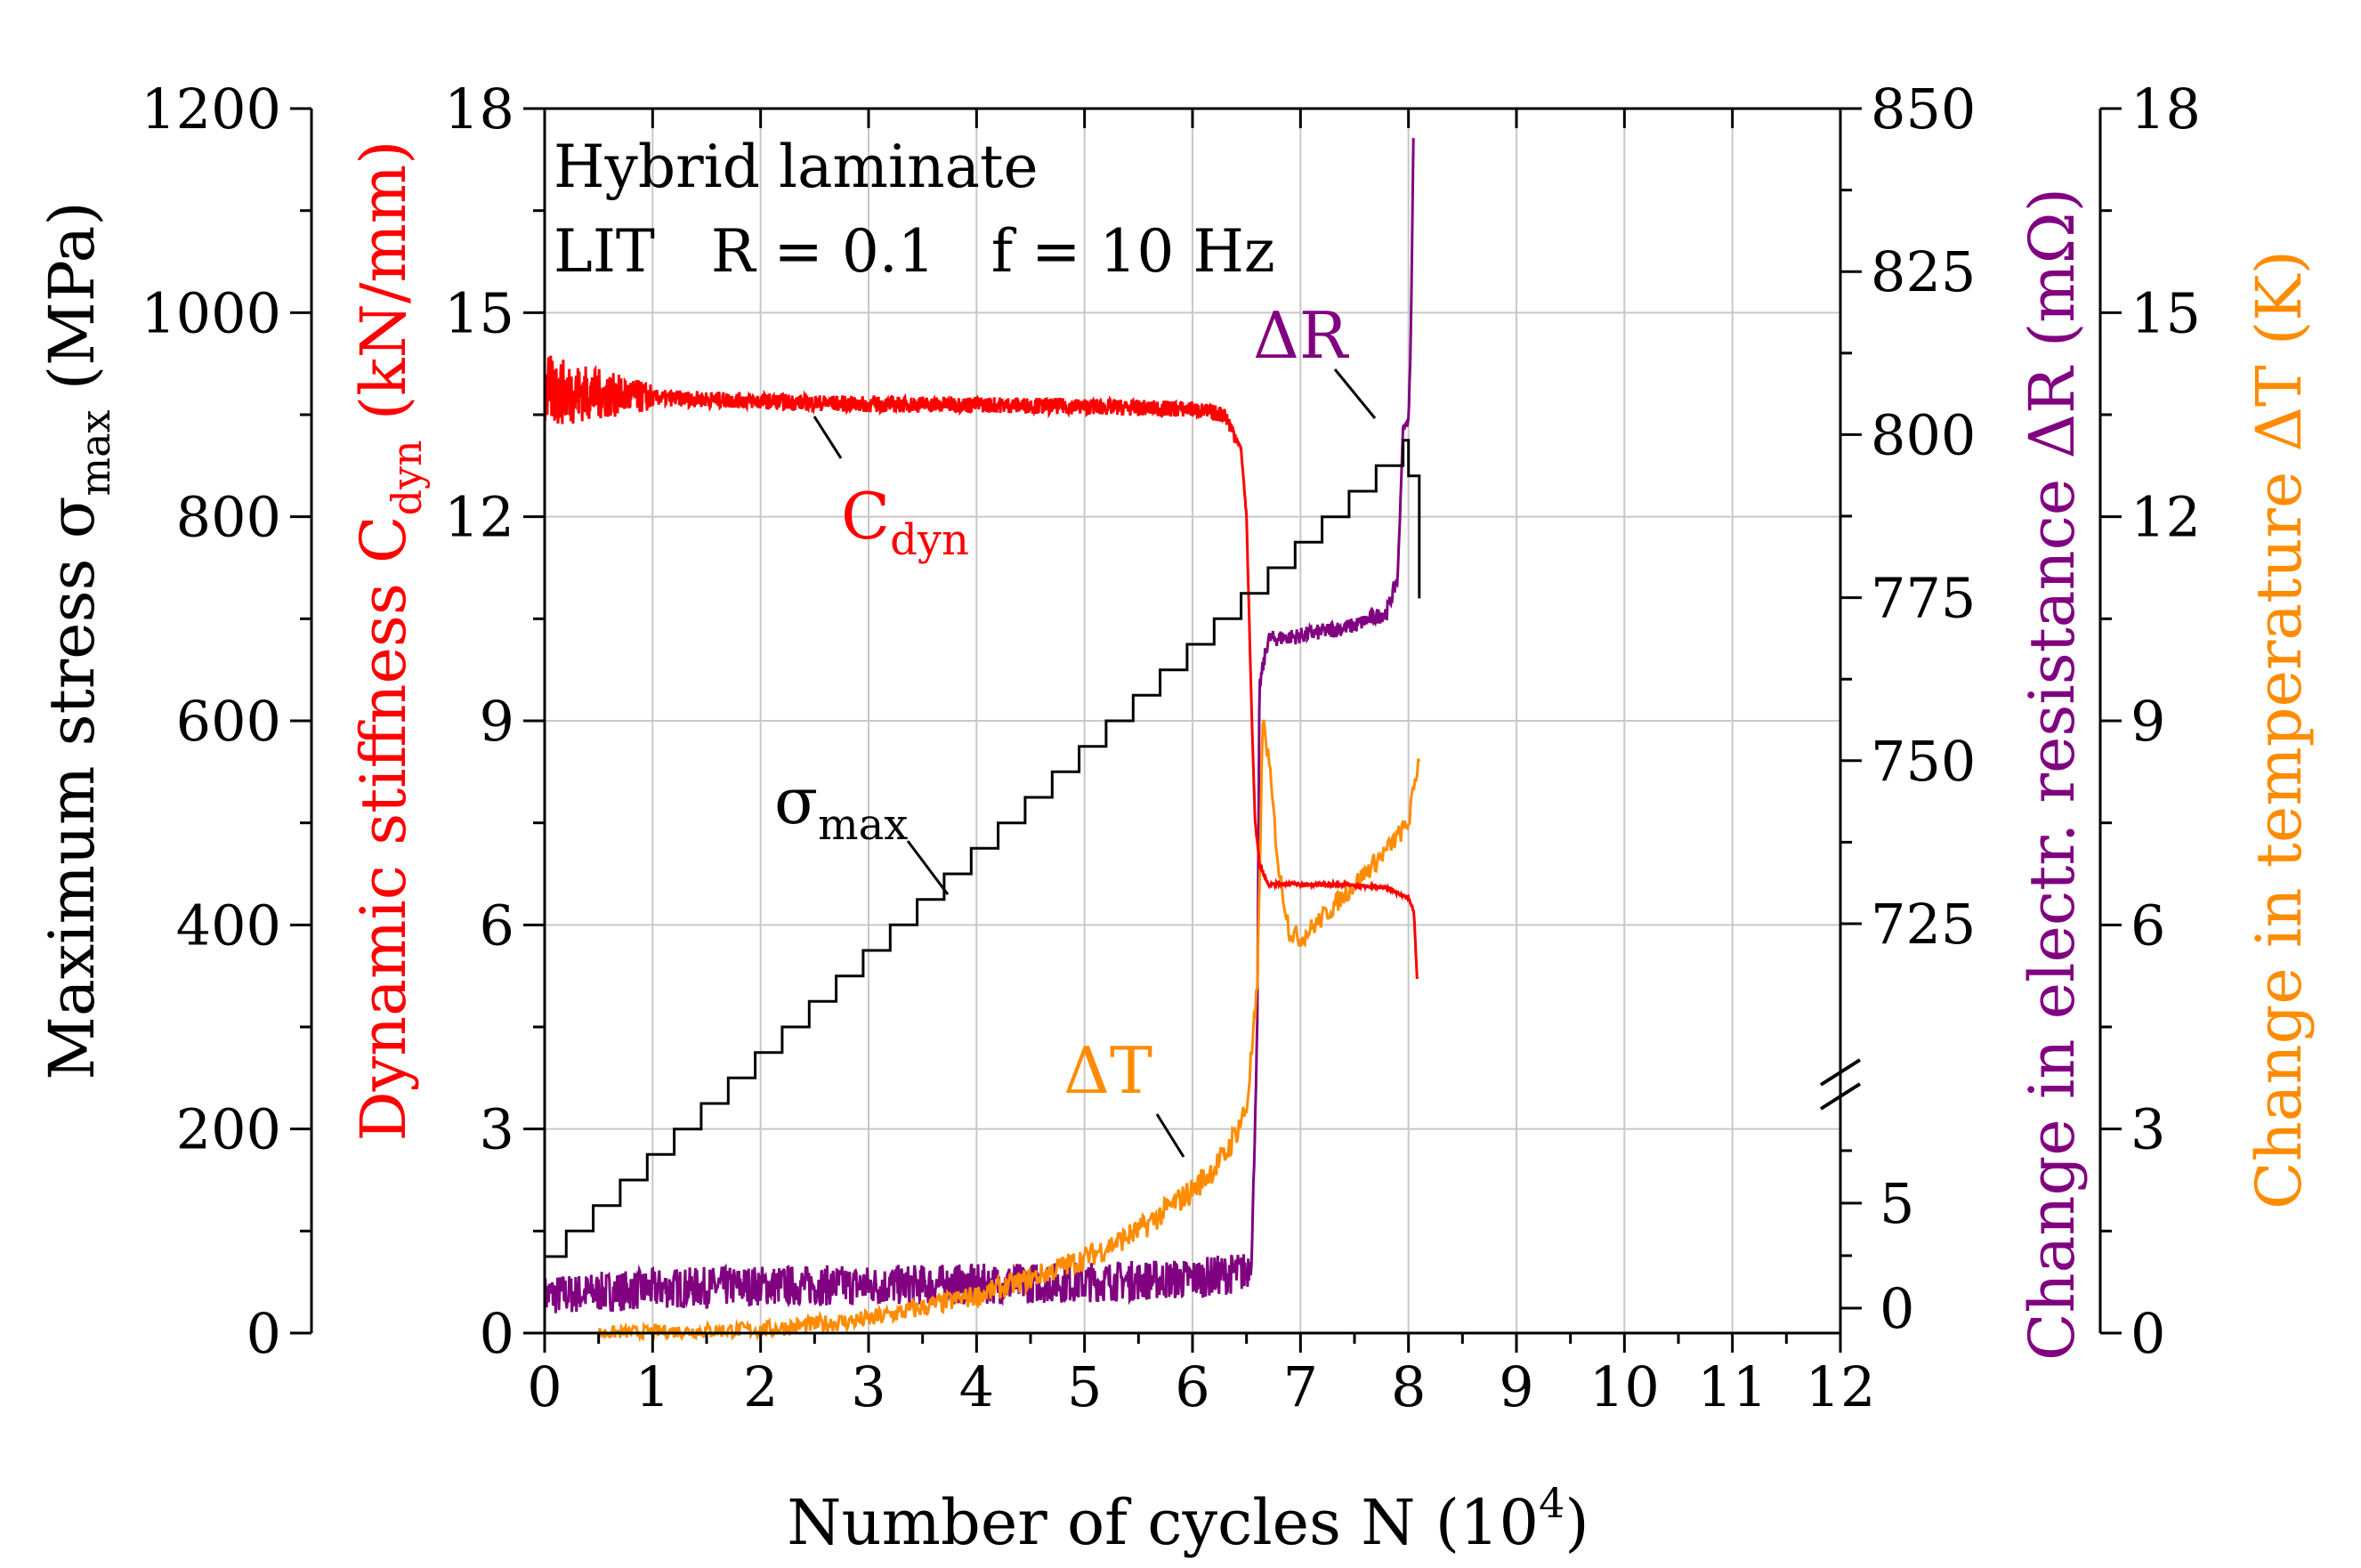  Describe the element at coordinates (1577, 1522) in the screenshot. I see `x-axis-title-end: )` at that location.